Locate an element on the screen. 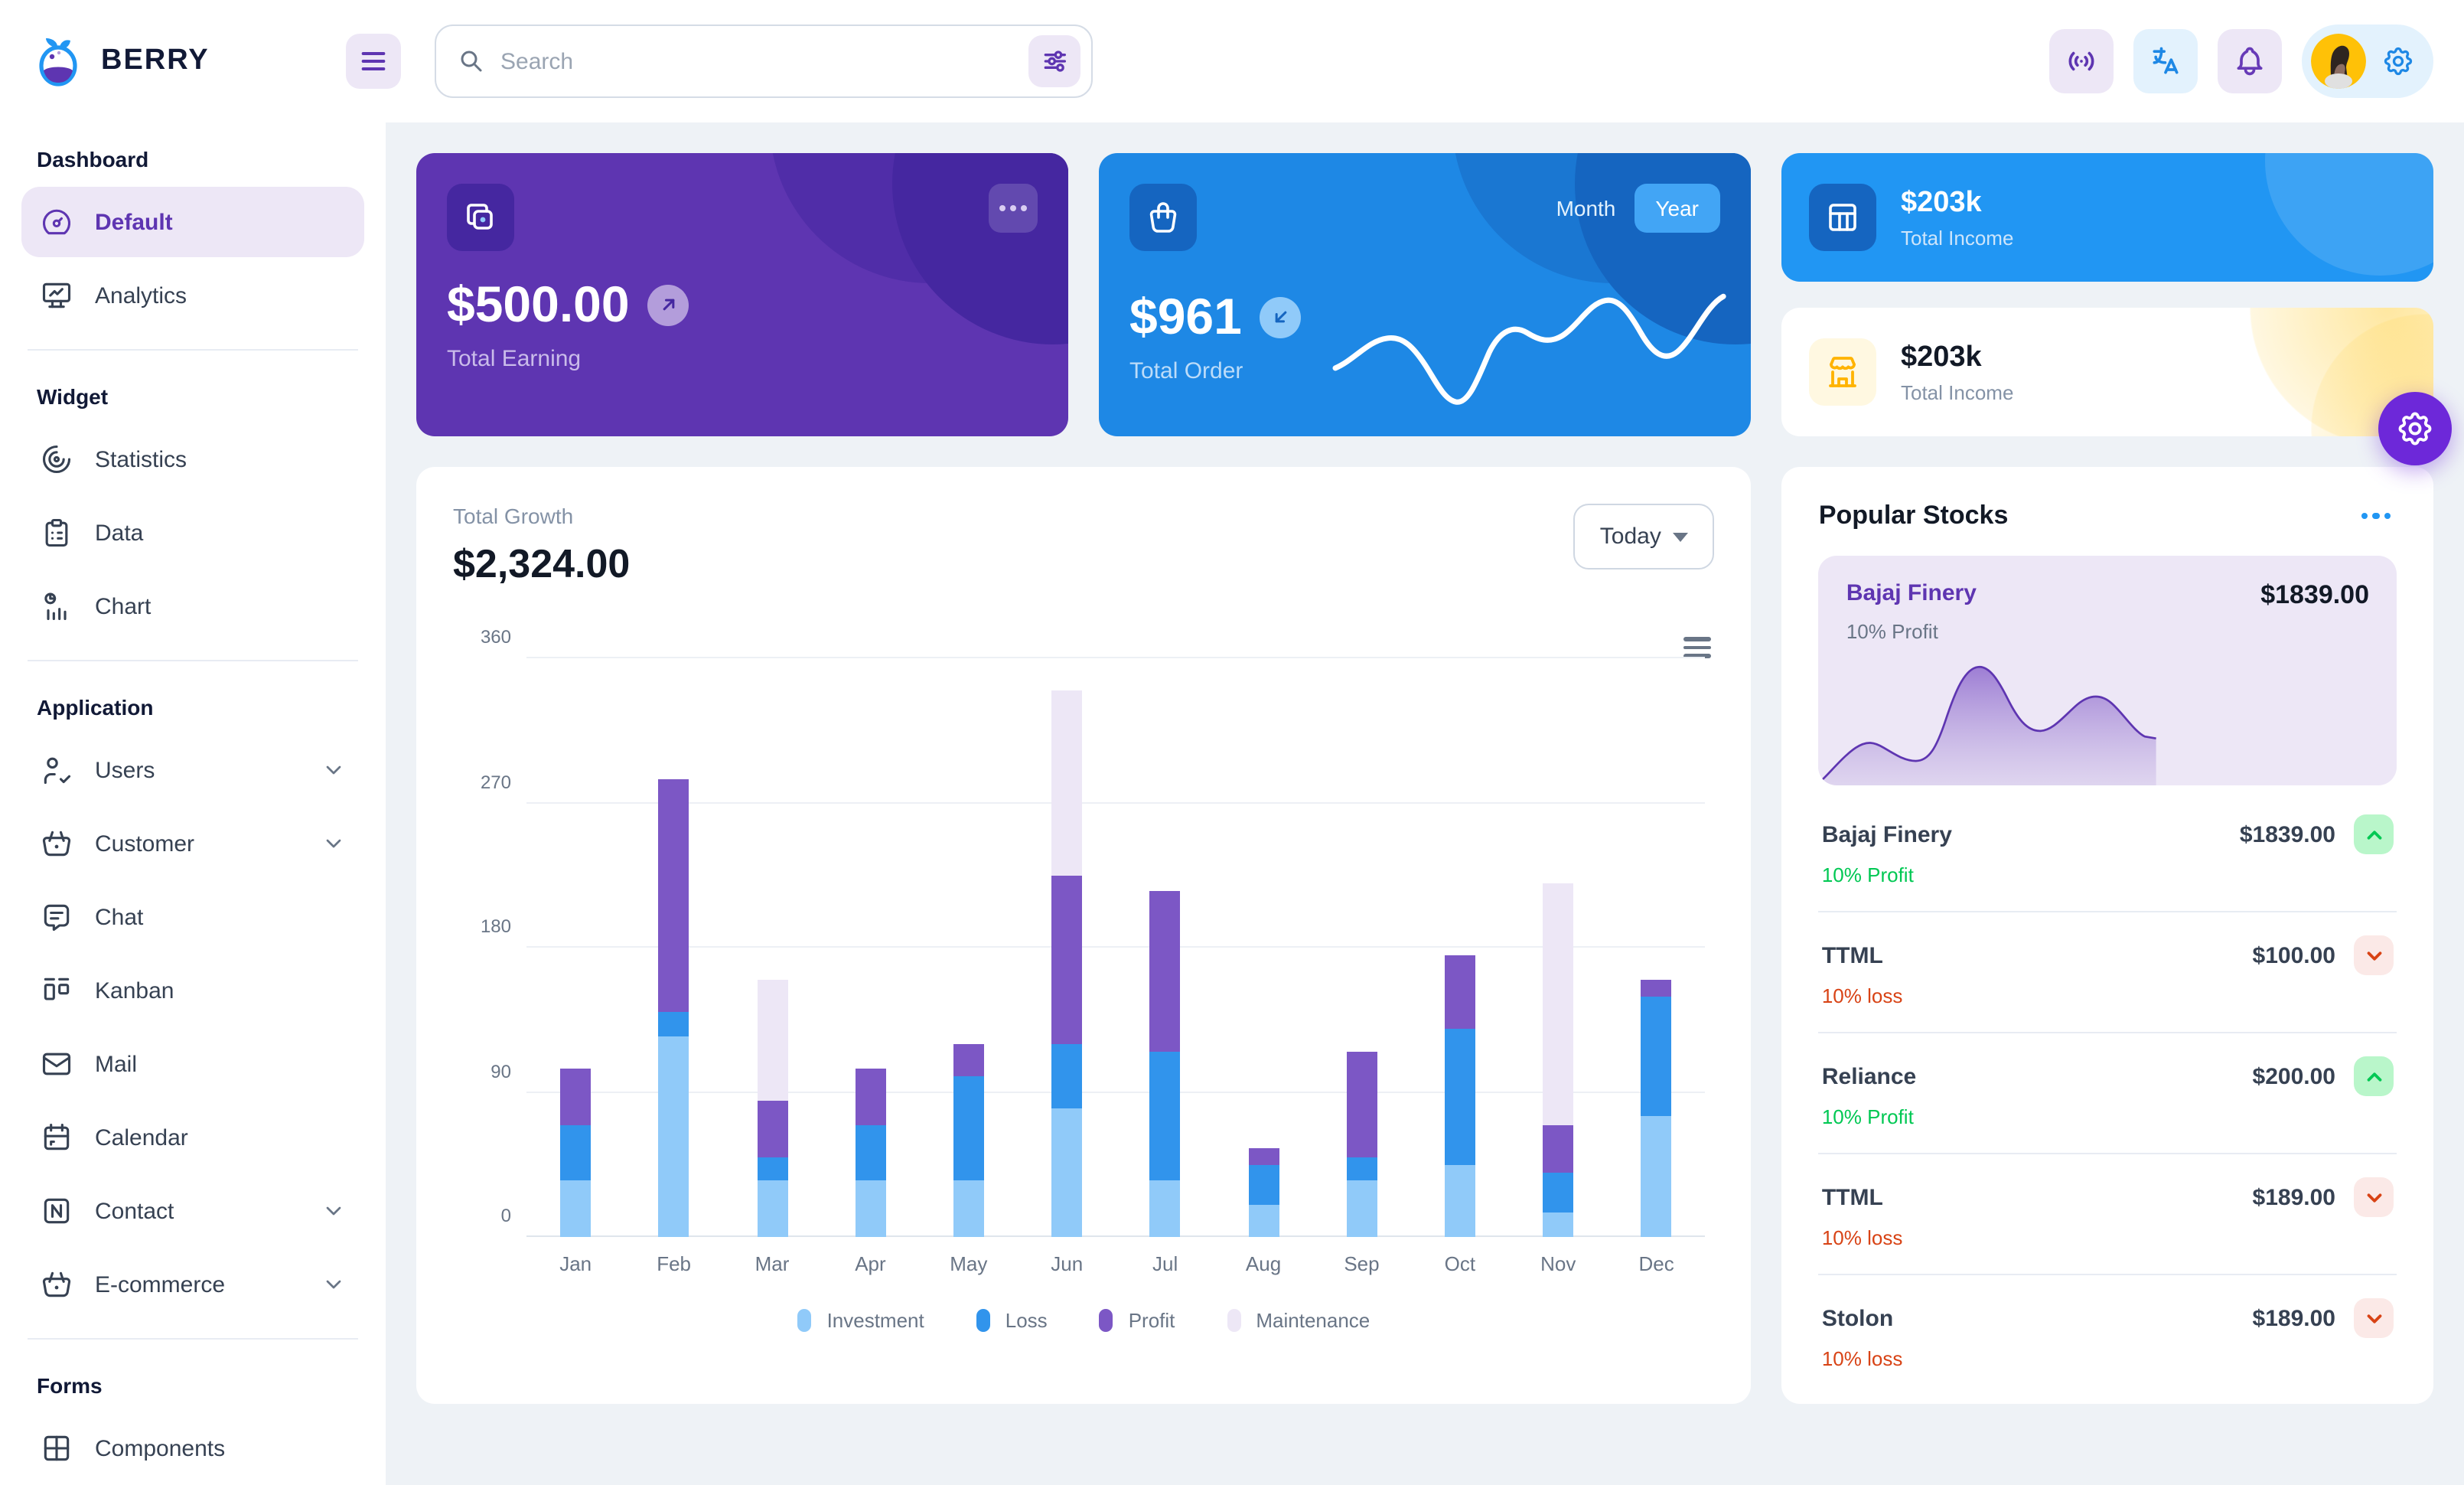 Image resolution: width=2464 pixels, height=1485 pixels. table-icon is located at coordinates (1842, 217).